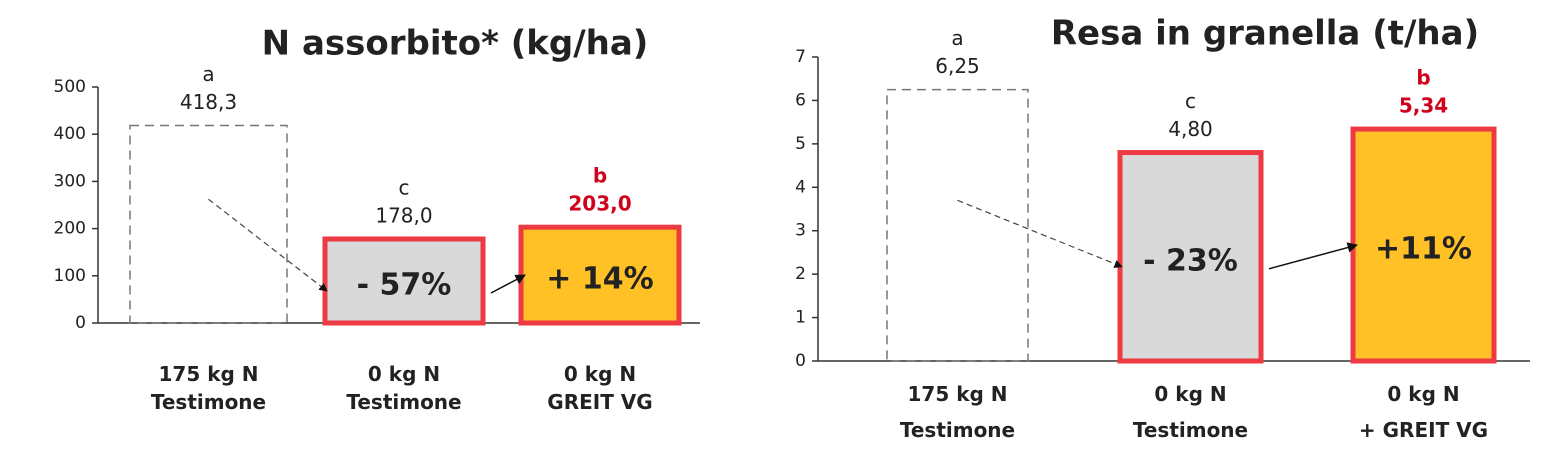 Image resolution: width=1554 pixels, height=456 pixels. What do you see at coordinates (70, 134) in the screenshot?
I see `y-tick-label: 400` at bounding box center [70, 134].